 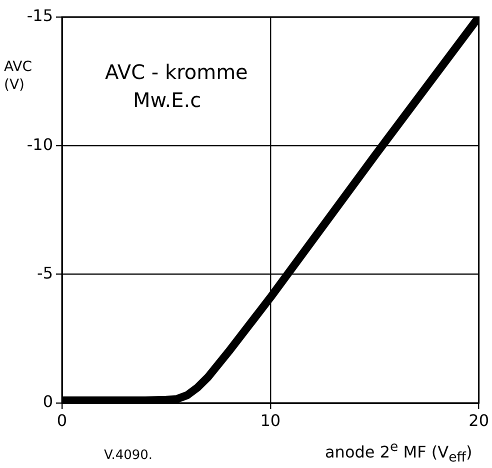 What do you see at coordinates (47, 402) in the screenshot?
I see `y-tick-label: 0` at bounding box center [47, 402].